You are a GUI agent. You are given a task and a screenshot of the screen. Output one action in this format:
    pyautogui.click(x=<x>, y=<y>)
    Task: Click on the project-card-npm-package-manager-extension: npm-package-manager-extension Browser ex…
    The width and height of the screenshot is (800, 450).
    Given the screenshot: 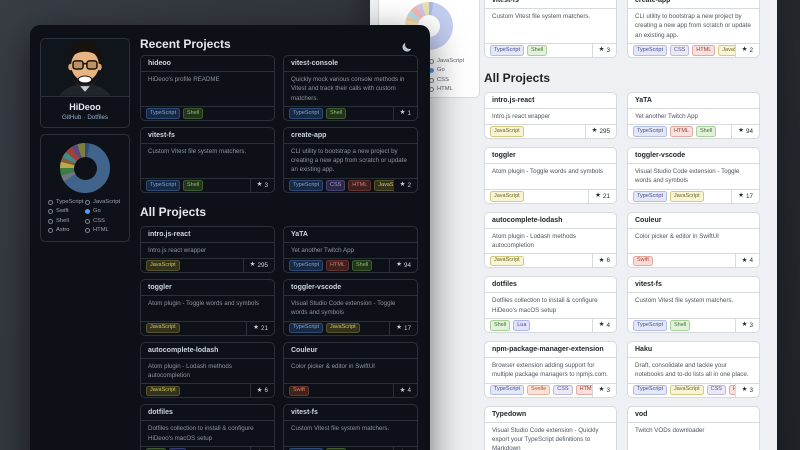 What is the action you would take?
    pyautogui.click(x=550, y=369)
    